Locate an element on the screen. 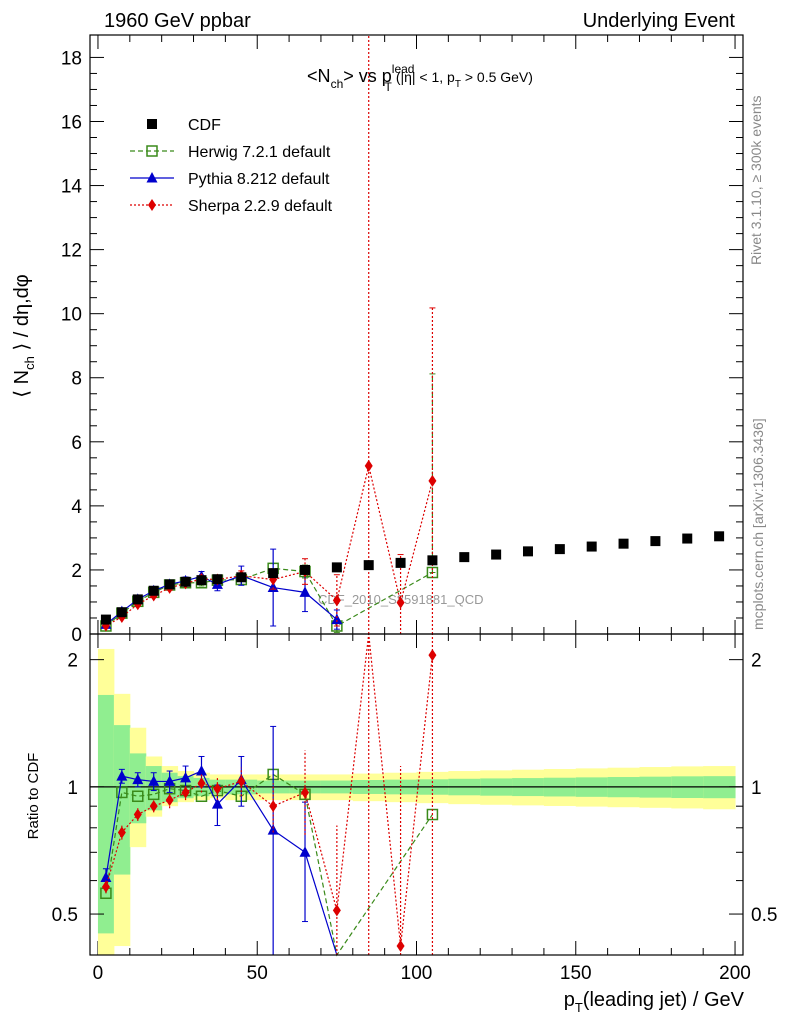 The width and height of the screenshot is (786, 1024). main-y-tick-label: 6 is located at coordinates (76, 443).